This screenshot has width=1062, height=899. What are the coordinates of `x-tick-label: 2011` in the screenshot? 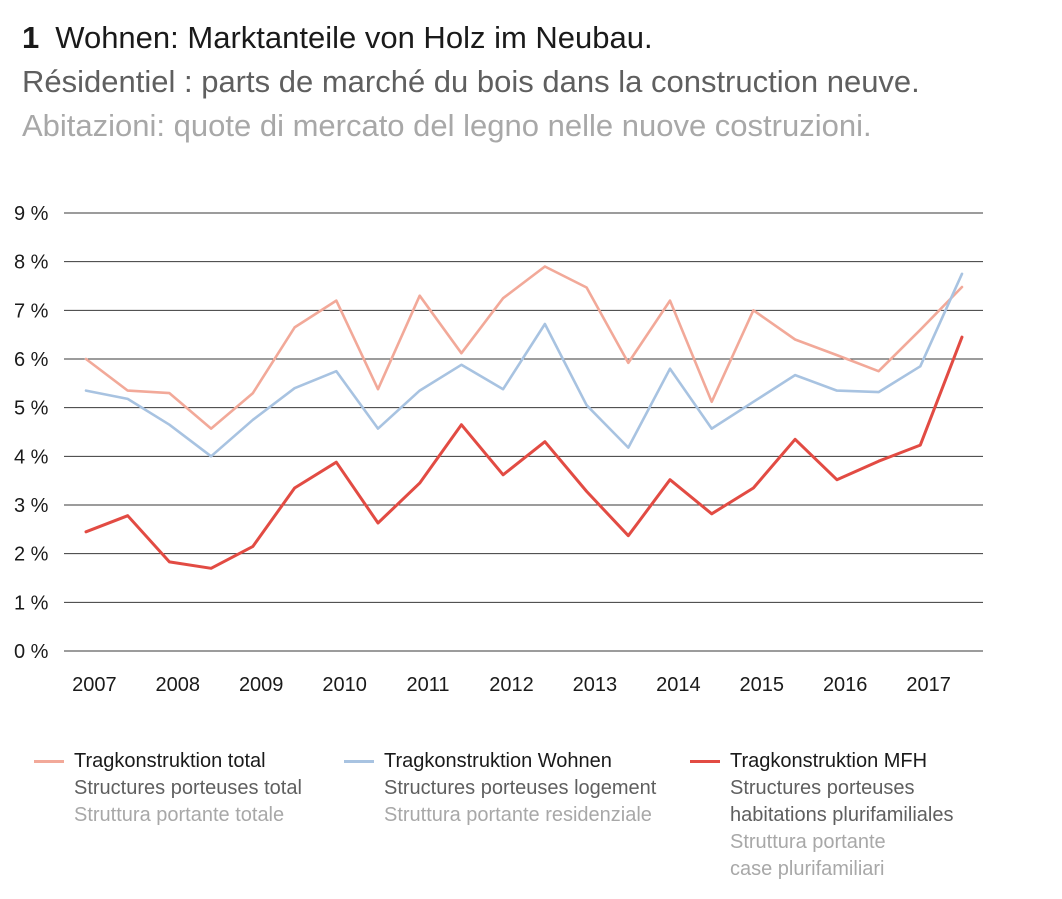 It's located at (428, 685).